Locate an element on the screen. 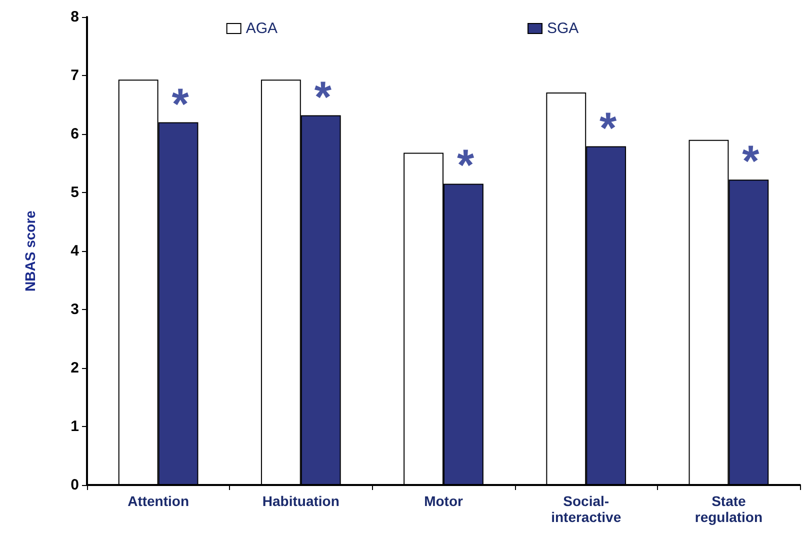 The height and width of the screenshot is (534, 805). y-tick-label: 2 is located at coordinates (74, 368).